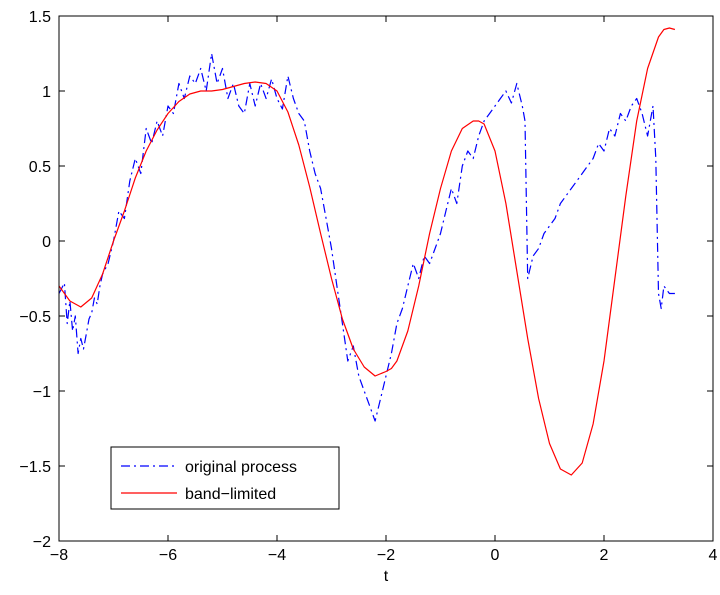 The image size is (720, 595). What do you see at coordinates (168, 555) in the screenshot?
I see `x-tick-label: −6` at bounding box center [168, 555].